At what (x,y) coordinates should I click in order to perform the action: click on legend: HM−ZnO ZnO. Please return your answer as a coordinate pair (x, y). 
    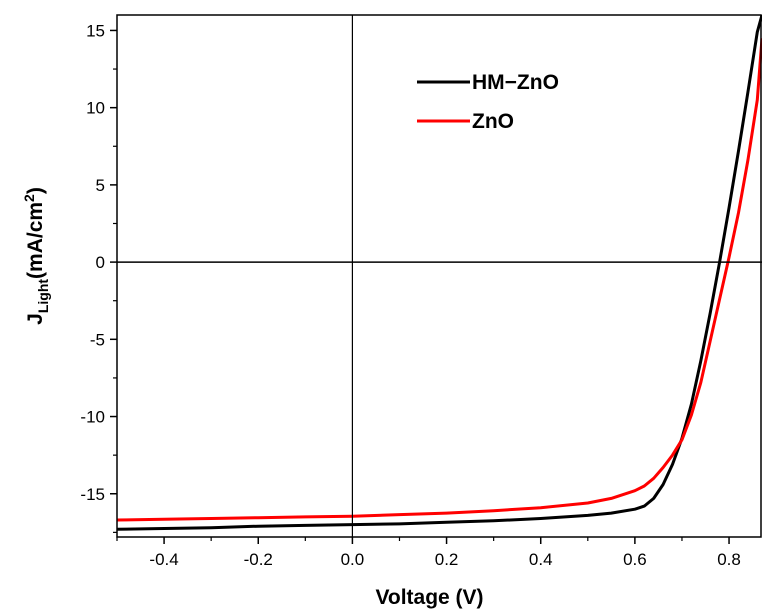
    Looking at the image, I should click on (488, 102).